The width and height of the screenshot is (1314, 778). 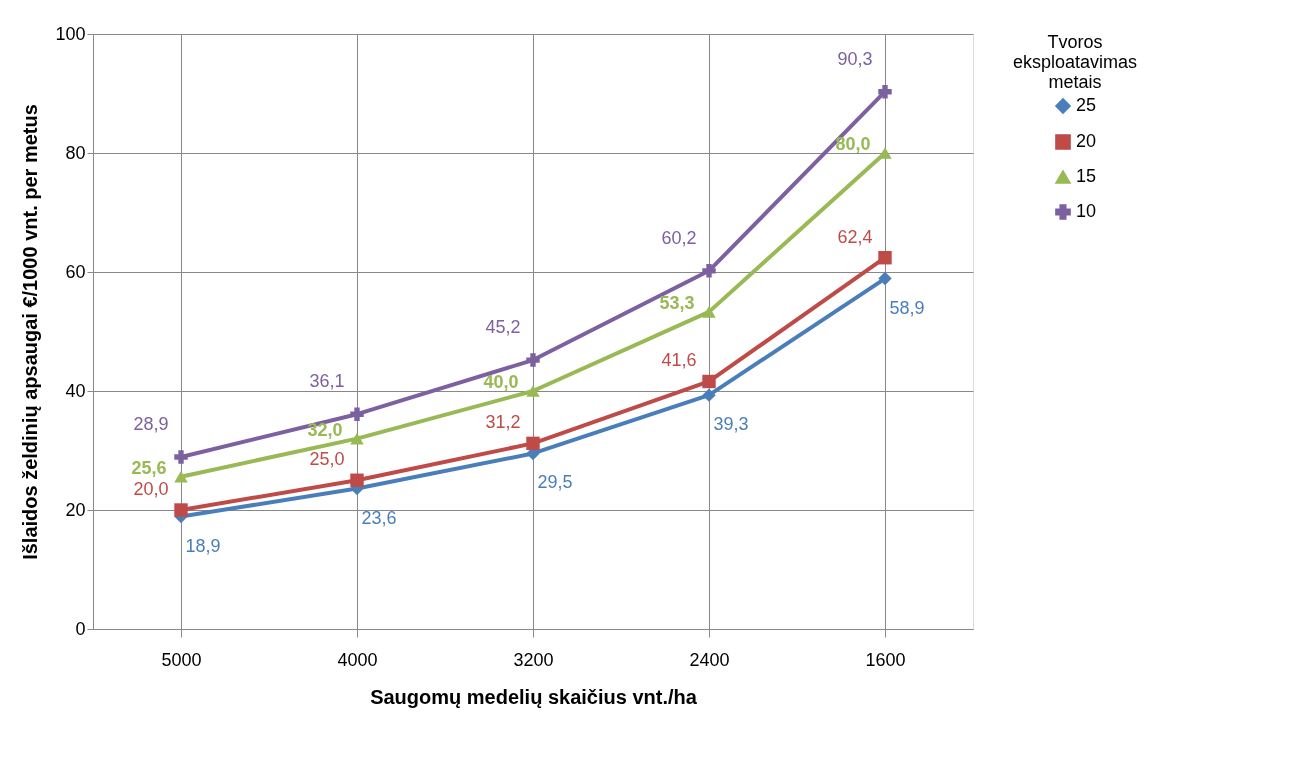 I want to click on x-tick-label: 1600, so click(x=885, y=659).